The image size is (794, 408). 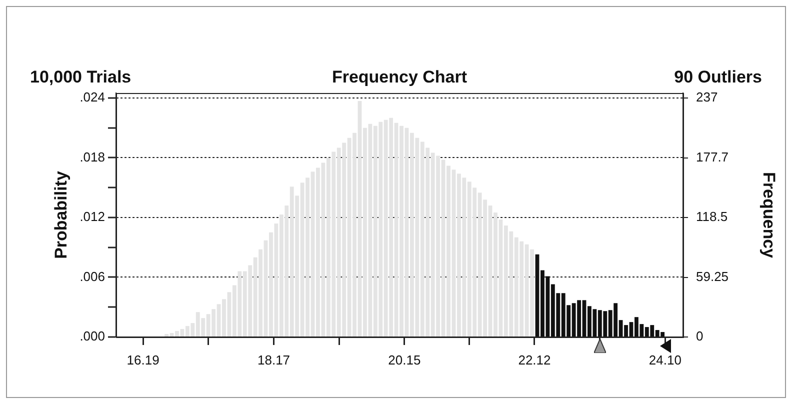 What do you see at coordinates (665, 360) in the screenshot?
I see `x-tick-label: 24.10` at bounding box center [665, 360].